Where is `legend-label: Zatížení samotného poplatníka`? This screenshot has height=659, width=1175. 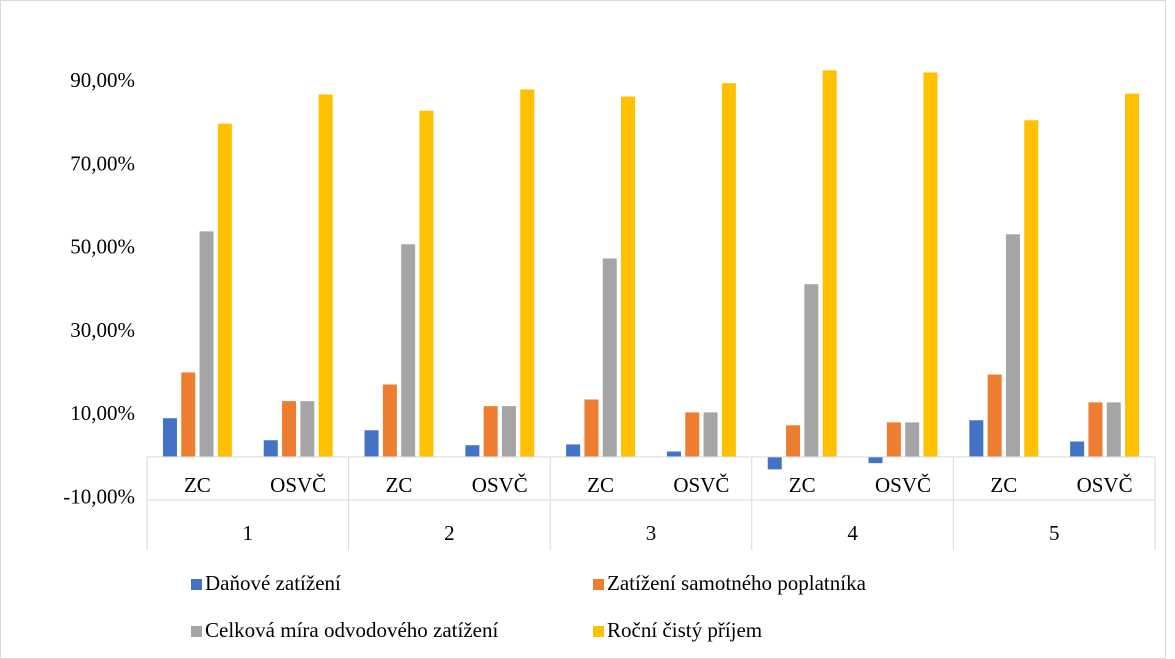
legend-label: Zatížení samotného poplatníka is located at coordinates (737, 583).